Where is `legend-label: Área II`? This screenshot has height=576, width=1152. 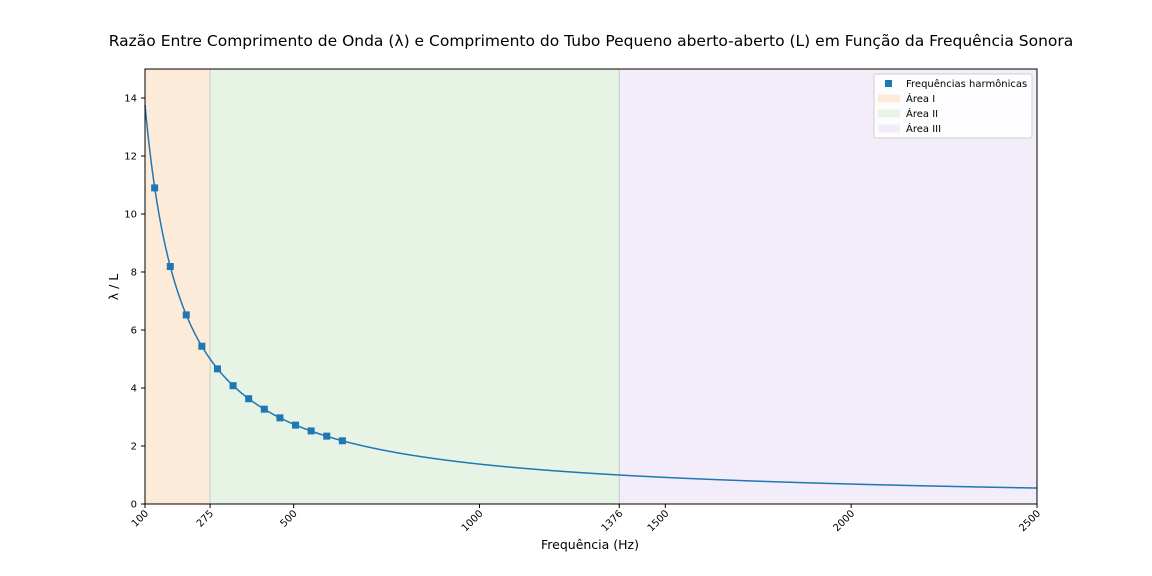
legend-label: Área II is located at coordinates (922, 113).